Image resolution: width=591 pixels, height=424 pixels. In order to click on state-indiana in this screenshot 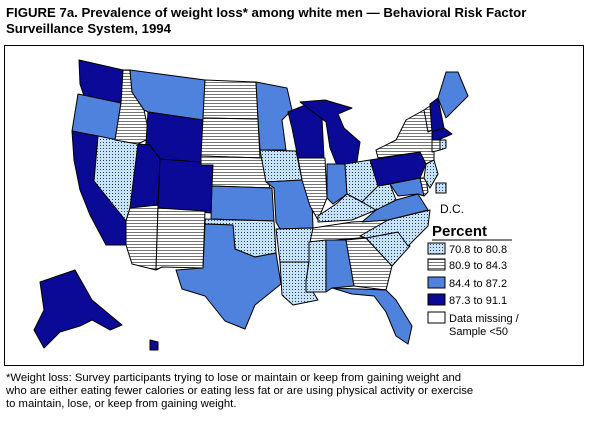, I will do `click(337, 184)`.